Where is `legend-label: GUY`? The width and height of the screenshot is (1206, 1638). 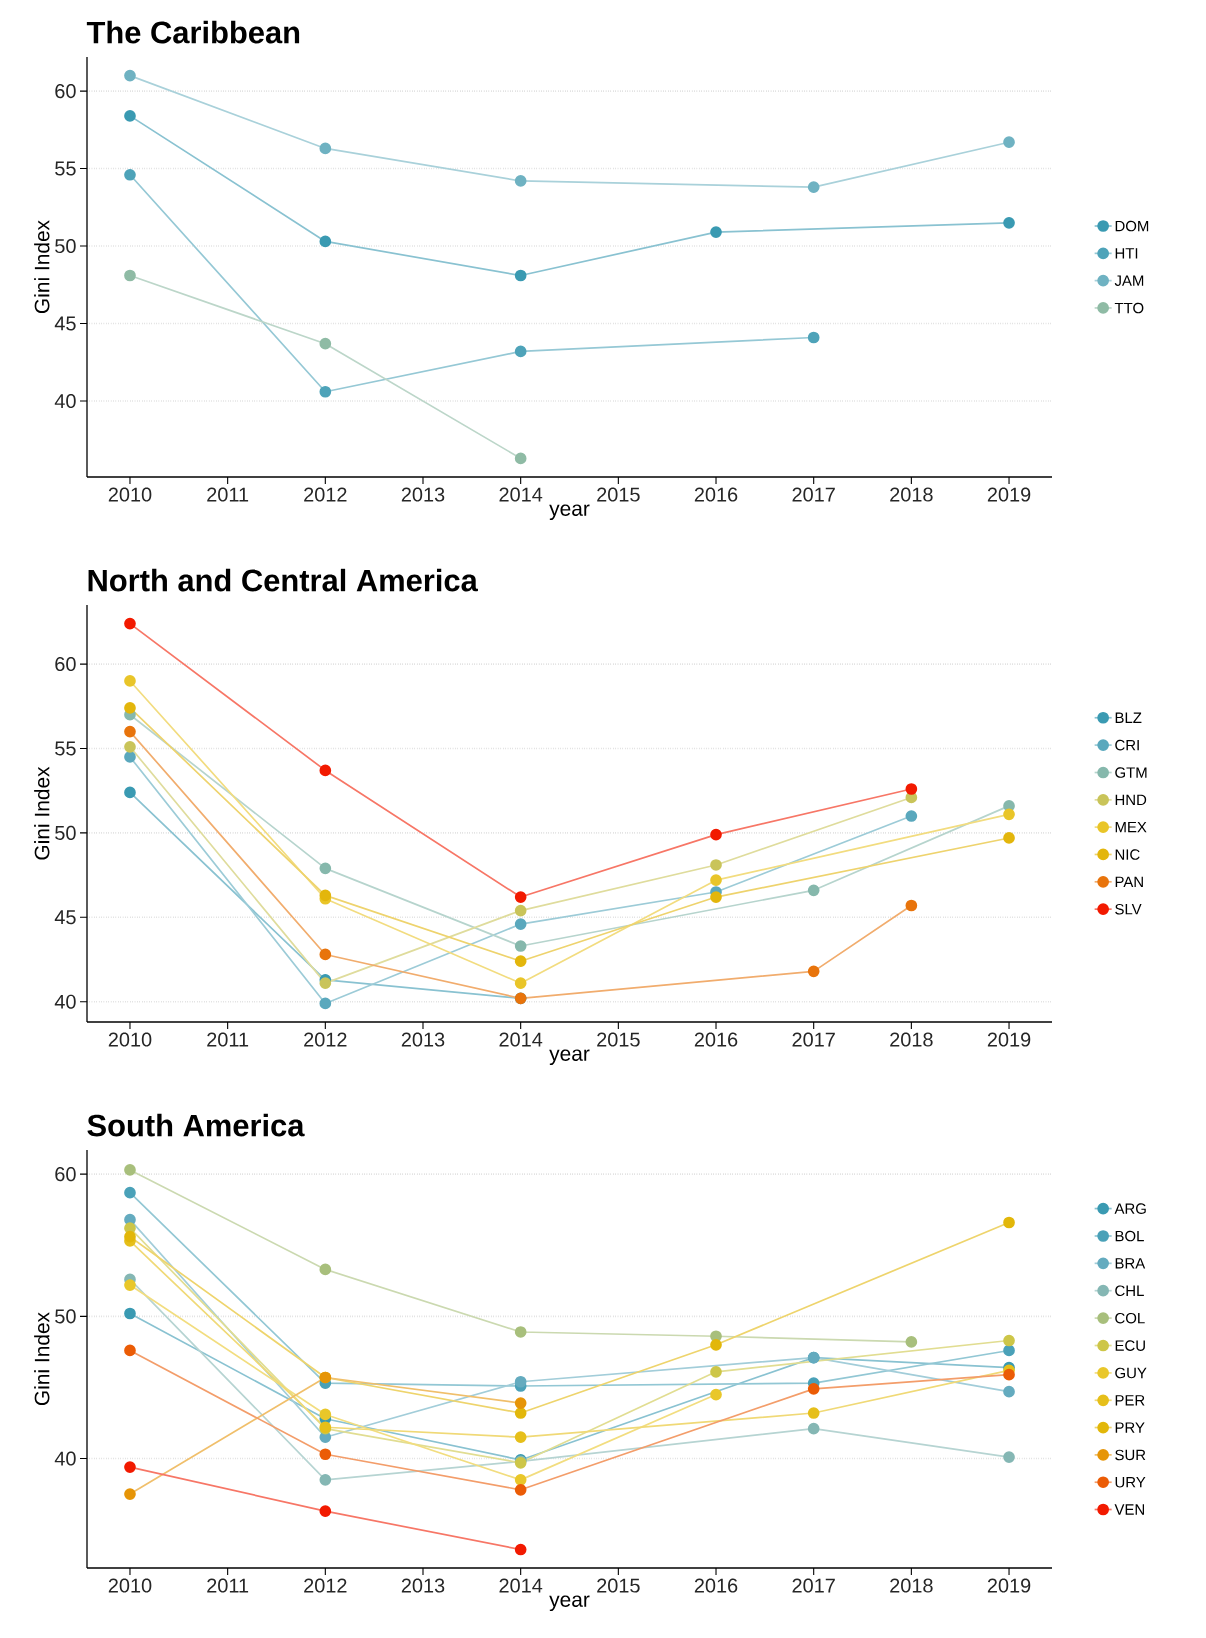
legend-label: GUY is located at coordinates (1131, 1373).